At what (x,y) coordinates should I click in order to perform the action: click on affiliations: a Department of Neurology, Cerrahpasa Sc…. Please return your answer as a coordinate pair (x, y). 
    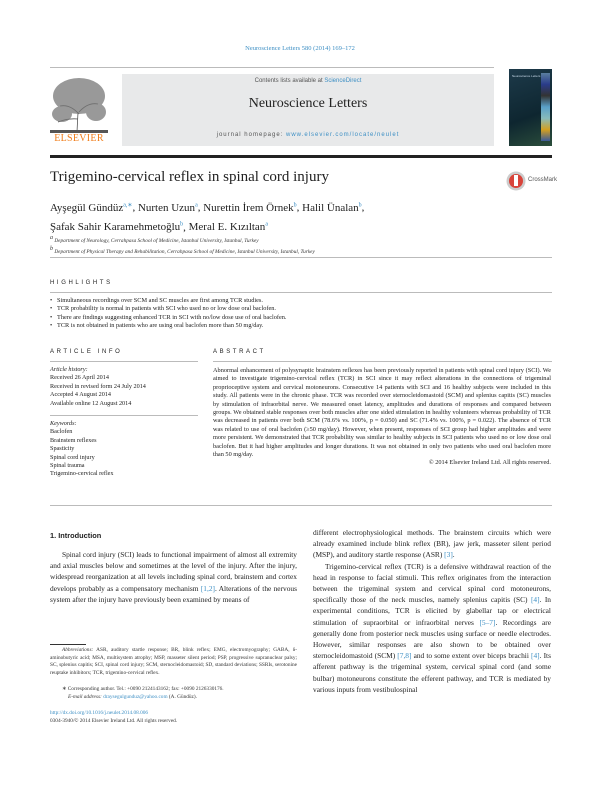
    Looking at the image, I should click on (182, 245).